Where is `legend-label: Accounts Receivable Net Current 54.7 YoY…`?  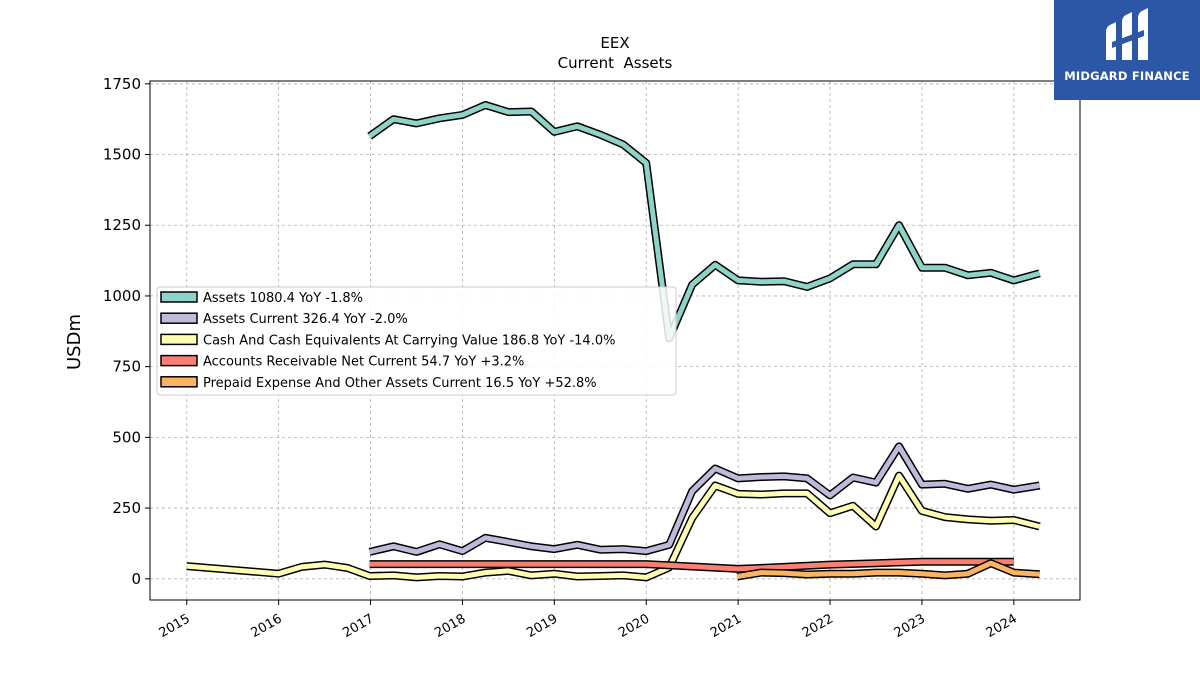
legend-label: Accounts Receivable Net Current 54.7 YoY… is located at coordinates (363, 362).